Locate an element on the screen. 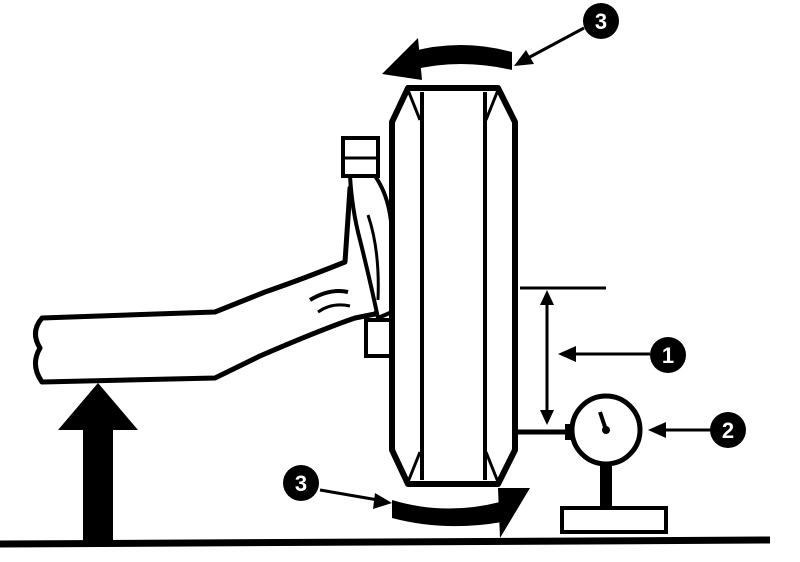 The height and width of the screenshot is (562, 800). dial-gauge-icon is located at coordinates (591, 463).